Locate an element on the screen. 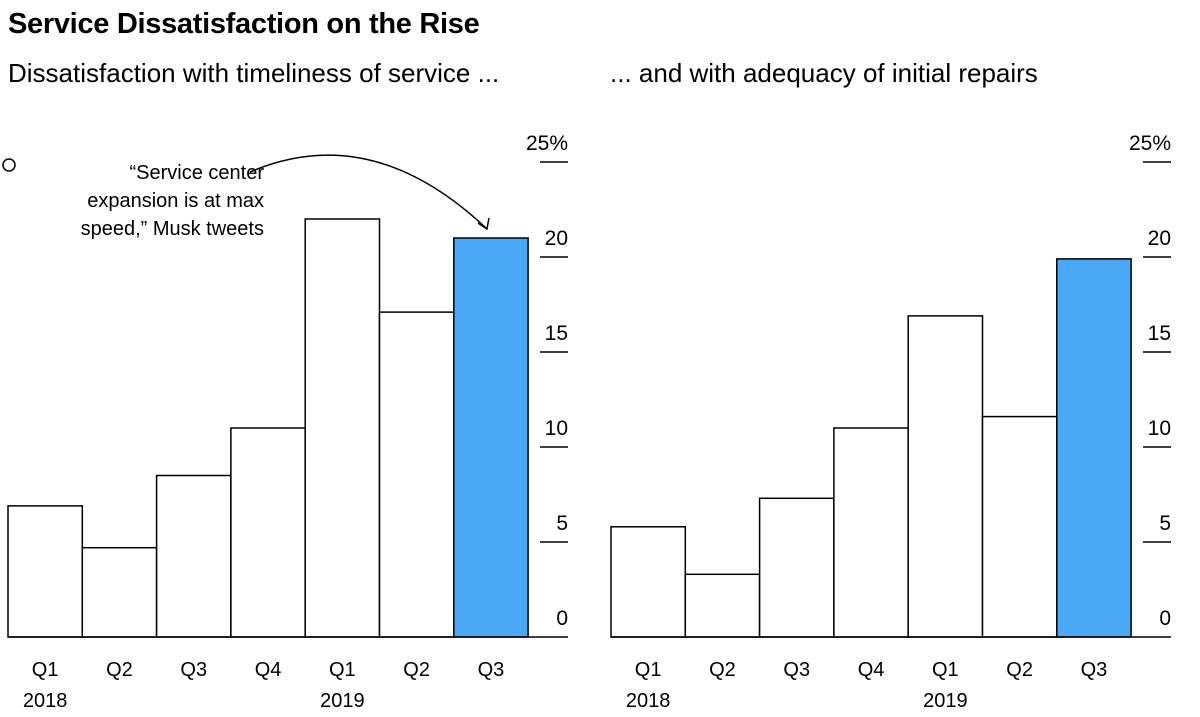 The image size is (1200, 717). annotation-text: speed,” Musk tweets is located at coordinates (172, 229).